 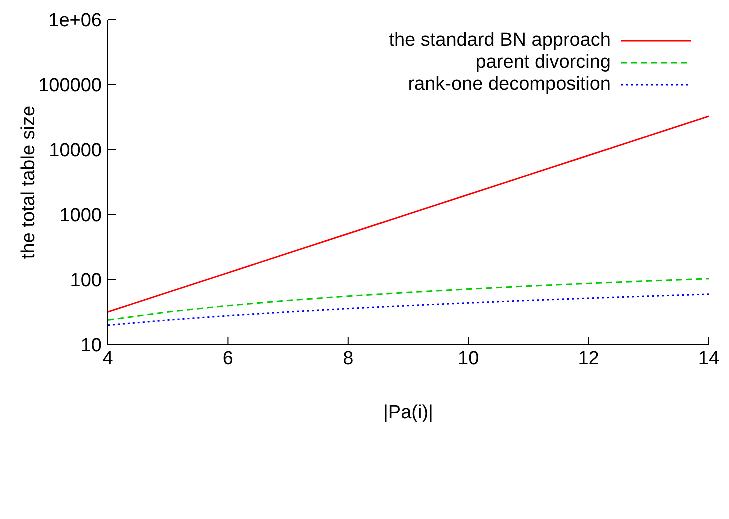 What do you see at coordinates (29, 183) in the screenshot?
I see `y-axis-title: the total table size` at bounding box center [29, 183].